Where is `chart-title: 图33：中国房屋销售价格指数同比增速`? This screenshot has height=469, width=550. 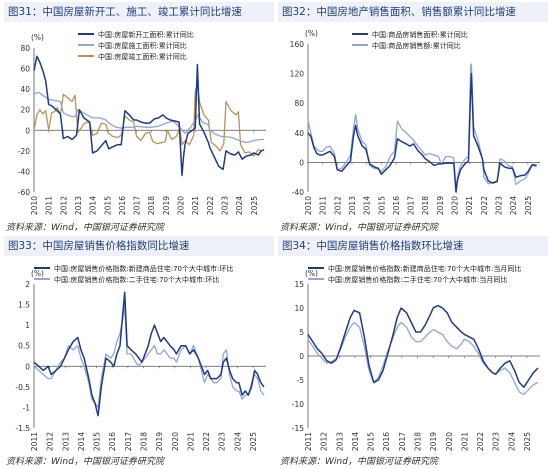
chart-title: 图33：中国房屋销售价格指数同比增速 is located at coordinates (139, 246).